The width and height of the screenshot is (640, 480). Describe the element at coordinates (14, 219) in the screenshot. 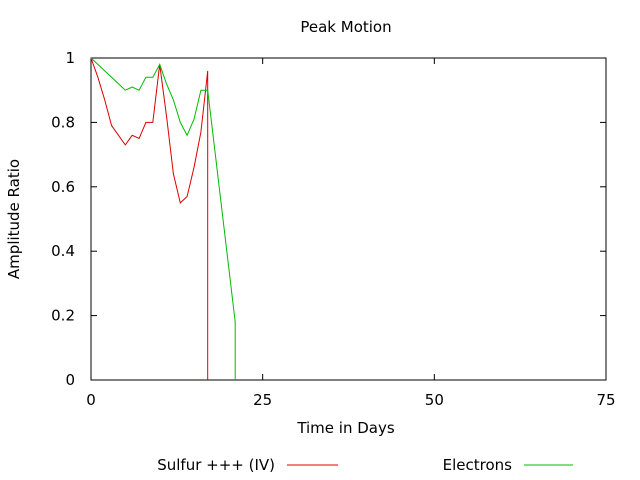

I see `y-axis-label: Amplitude Ratio` at that location.